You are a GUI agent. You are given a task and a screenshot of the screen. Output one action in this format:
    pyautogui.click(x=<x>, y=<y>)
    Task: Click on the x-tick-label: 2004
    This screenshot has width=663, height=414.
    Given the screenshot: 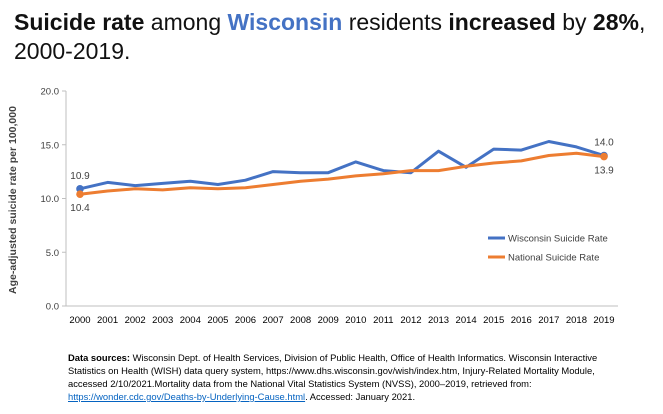 What is the action you would take?
    pyautogui.click(x=190, y=320)
    